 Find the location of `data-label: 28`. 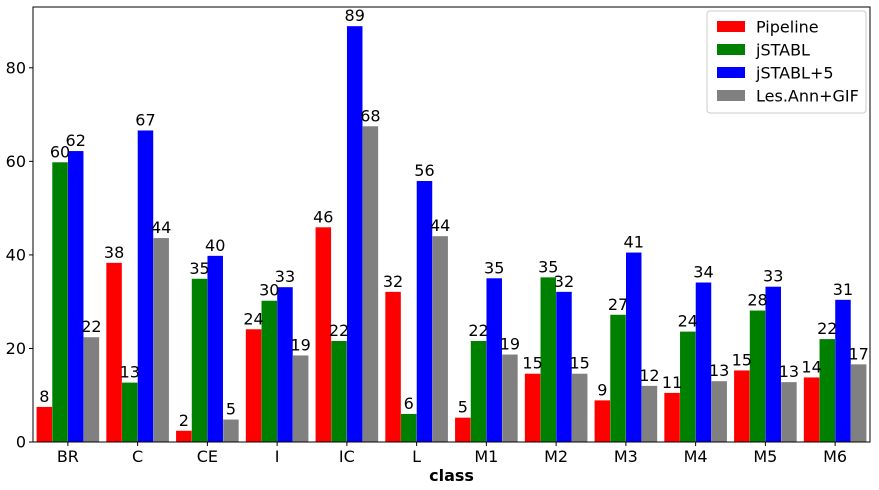

data-label: 28 is located at coordinates (757, 300).